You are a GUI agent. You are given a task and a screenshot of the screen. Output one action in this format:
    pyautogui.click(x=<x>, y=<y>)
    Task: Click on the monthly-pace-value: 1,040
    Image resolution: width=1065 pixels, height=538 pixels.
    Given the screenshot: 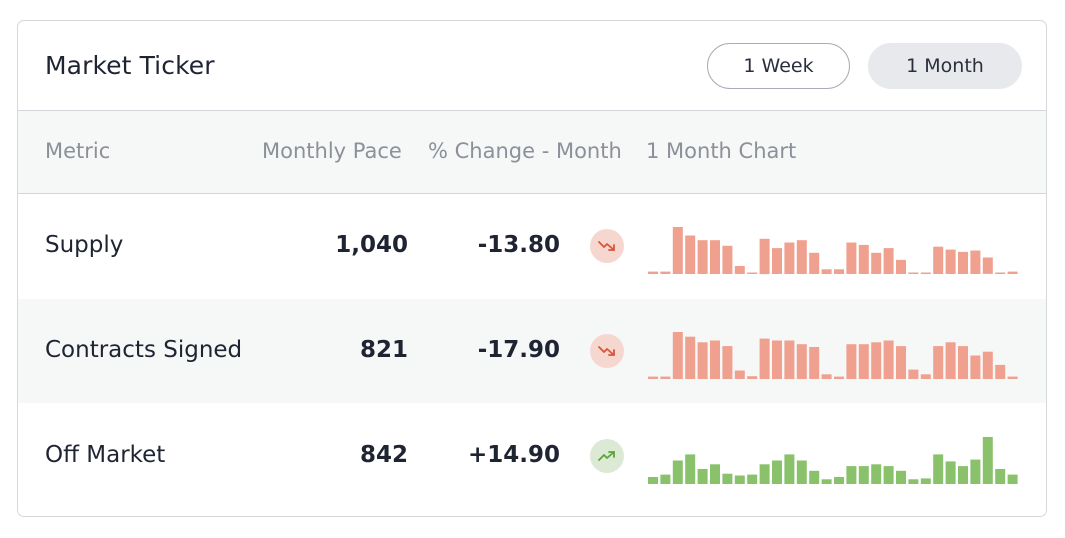 What is the action you would take?
    pyautogui.click(x=371, y=245)
    